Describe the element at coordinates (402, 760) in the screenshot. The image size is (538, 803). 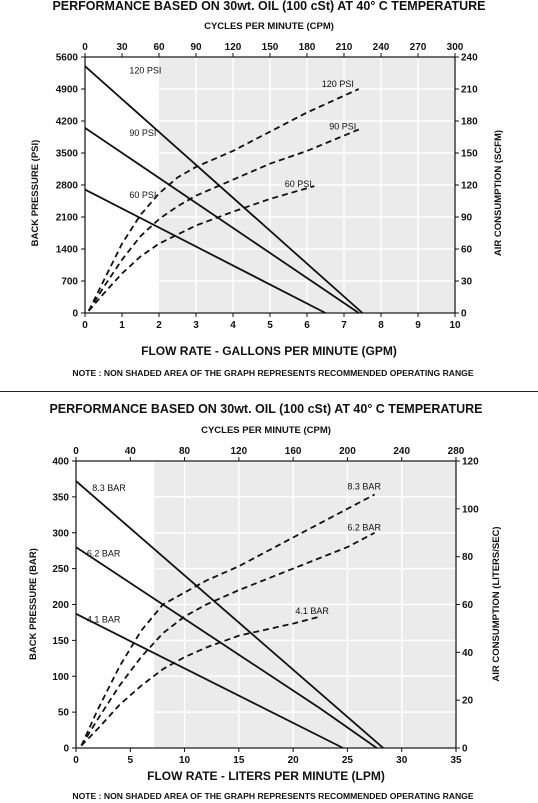
I see `lpm-x-tick-label: 30` at that location.